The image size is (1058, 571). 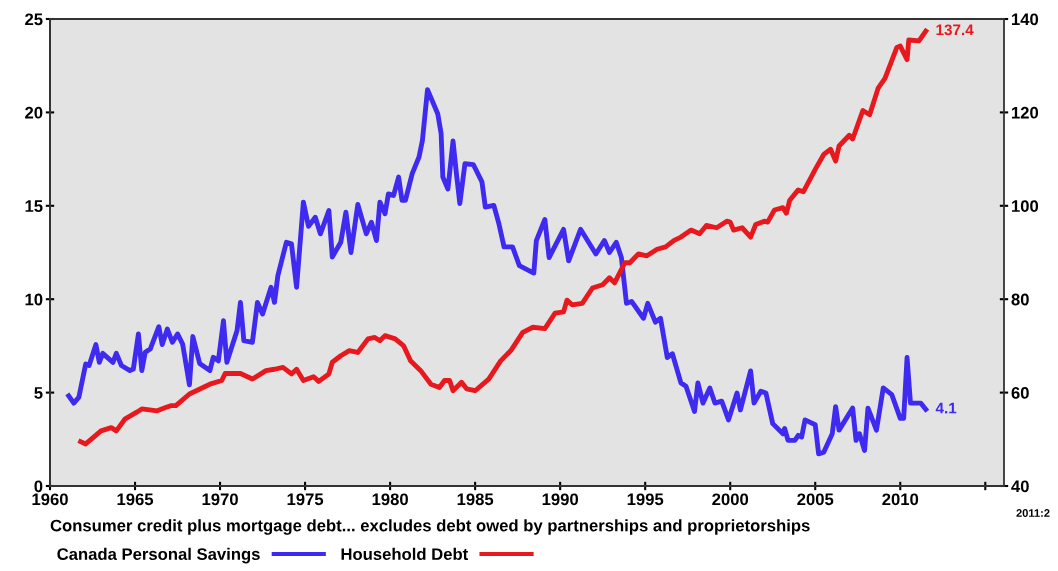 I want to click on x-tick-label: 1995, so click(x=645, y=499).